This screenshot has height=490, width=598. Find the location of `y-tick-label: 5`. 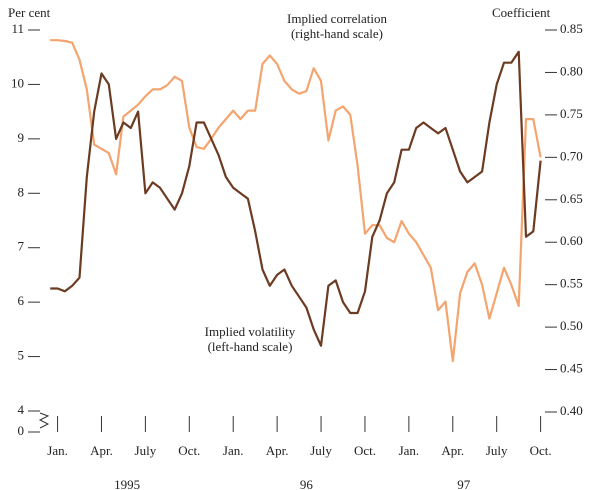

y-tick-label: 5 is located at coordinates (21, 355).